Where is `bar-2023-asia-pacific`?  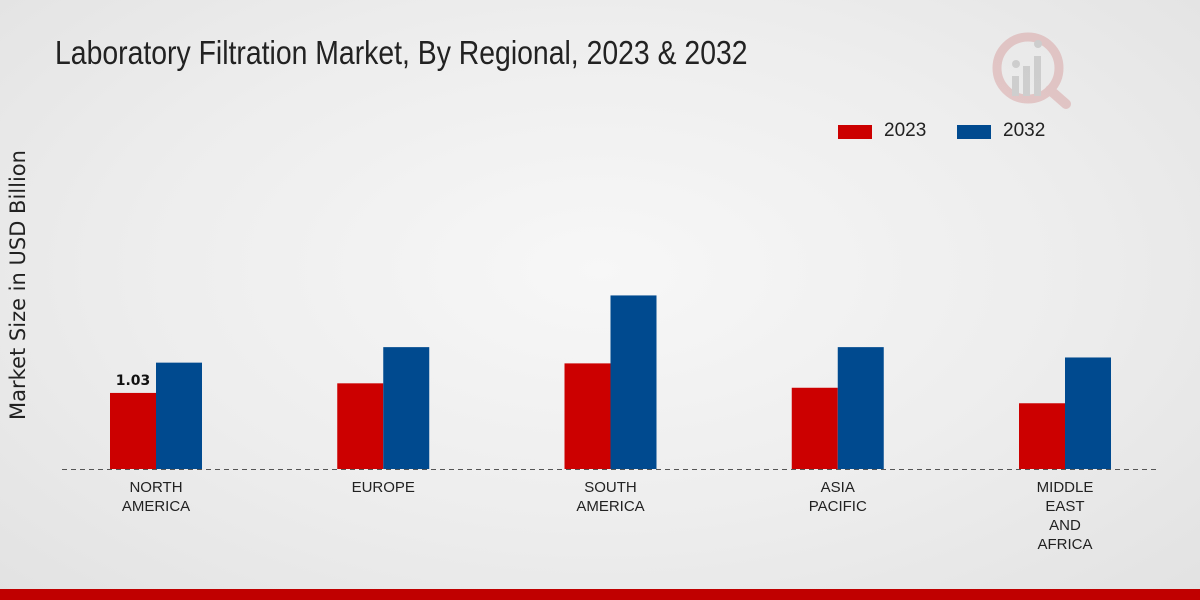 bar-2023-asia-pacific is located at coordinates (814, 428).